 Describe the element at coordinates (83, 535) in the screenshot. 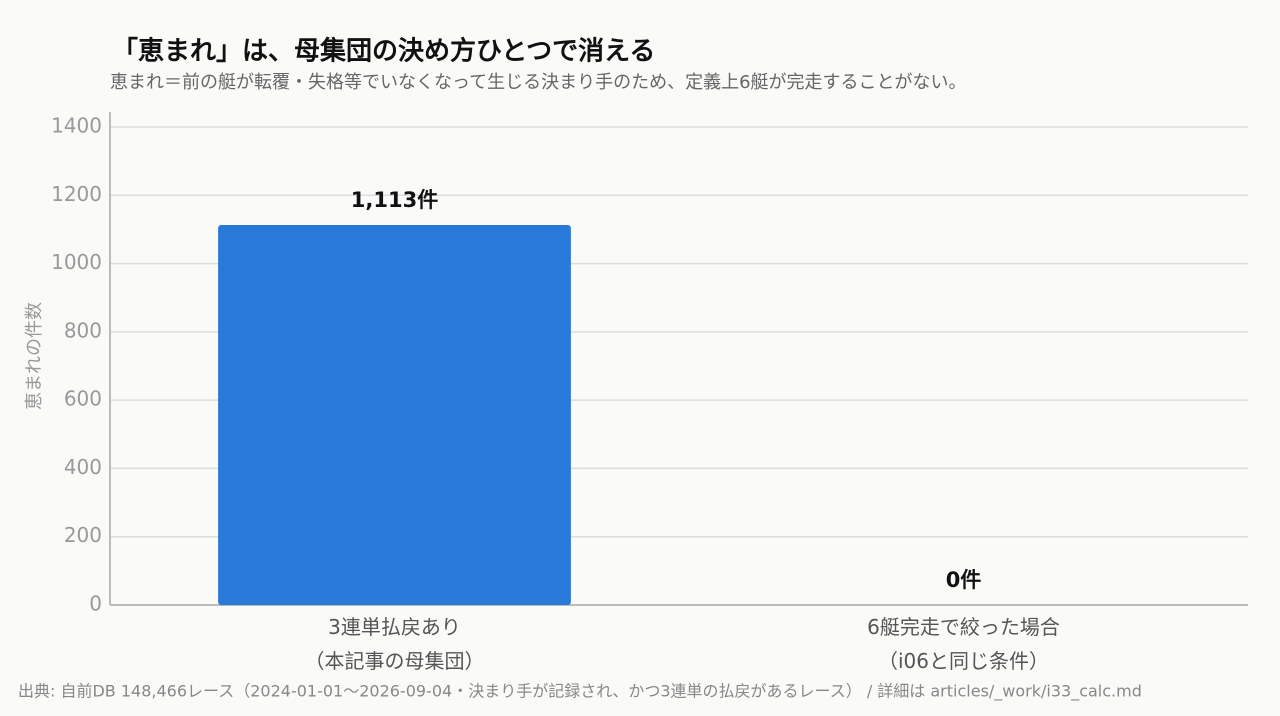

I see `y-tick-label: 200` at that location.